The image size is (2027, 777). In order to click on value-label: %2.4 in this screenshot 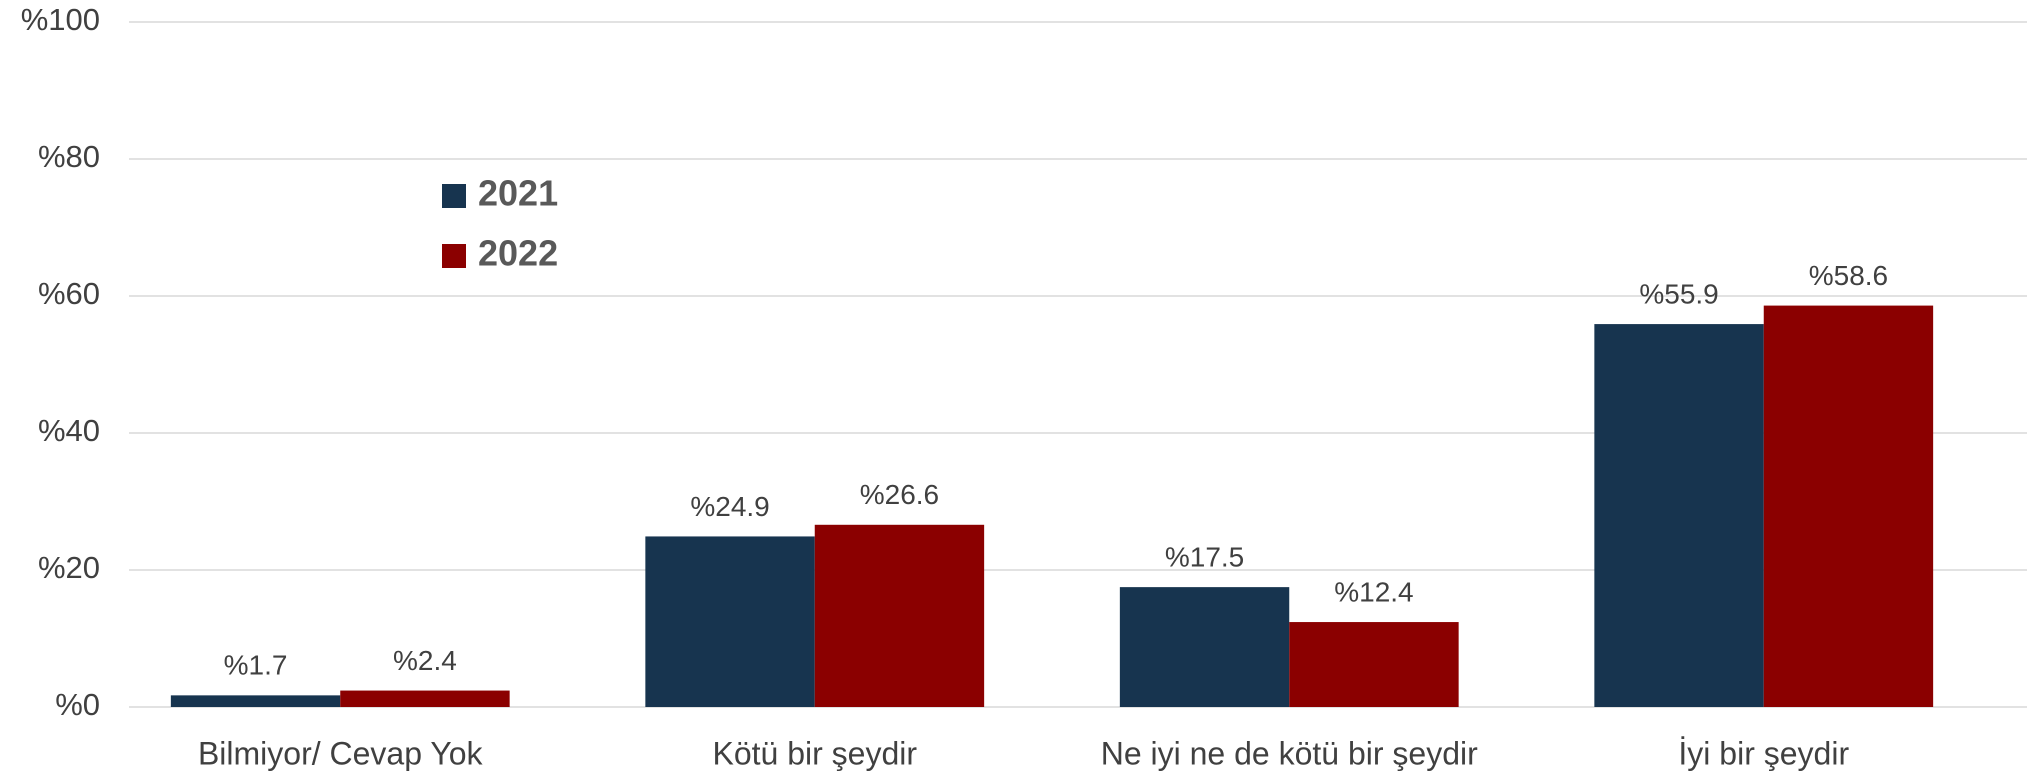, I will do `click(425, 660)`.